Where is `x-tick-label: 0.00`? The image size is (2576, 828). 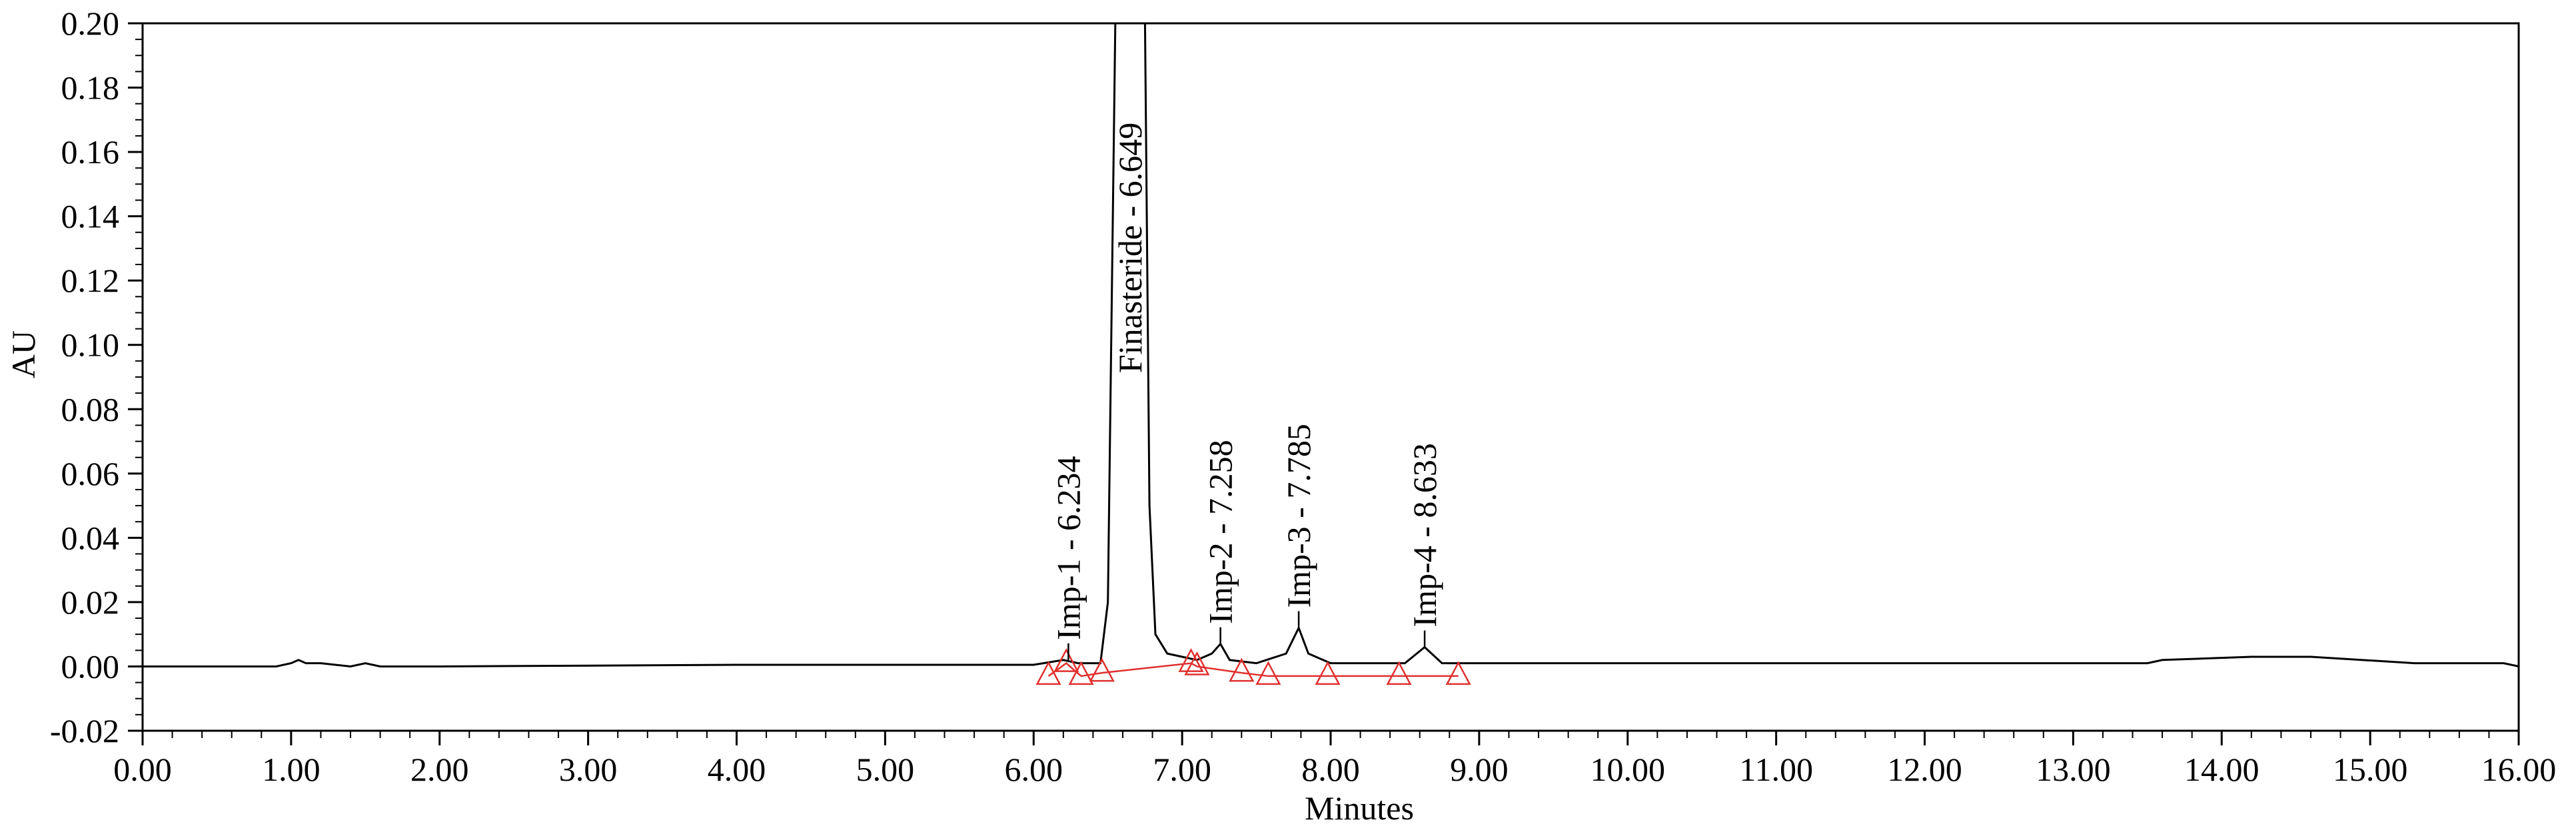
x-tick-label: 0.00 is located at coordinates (142, 770).